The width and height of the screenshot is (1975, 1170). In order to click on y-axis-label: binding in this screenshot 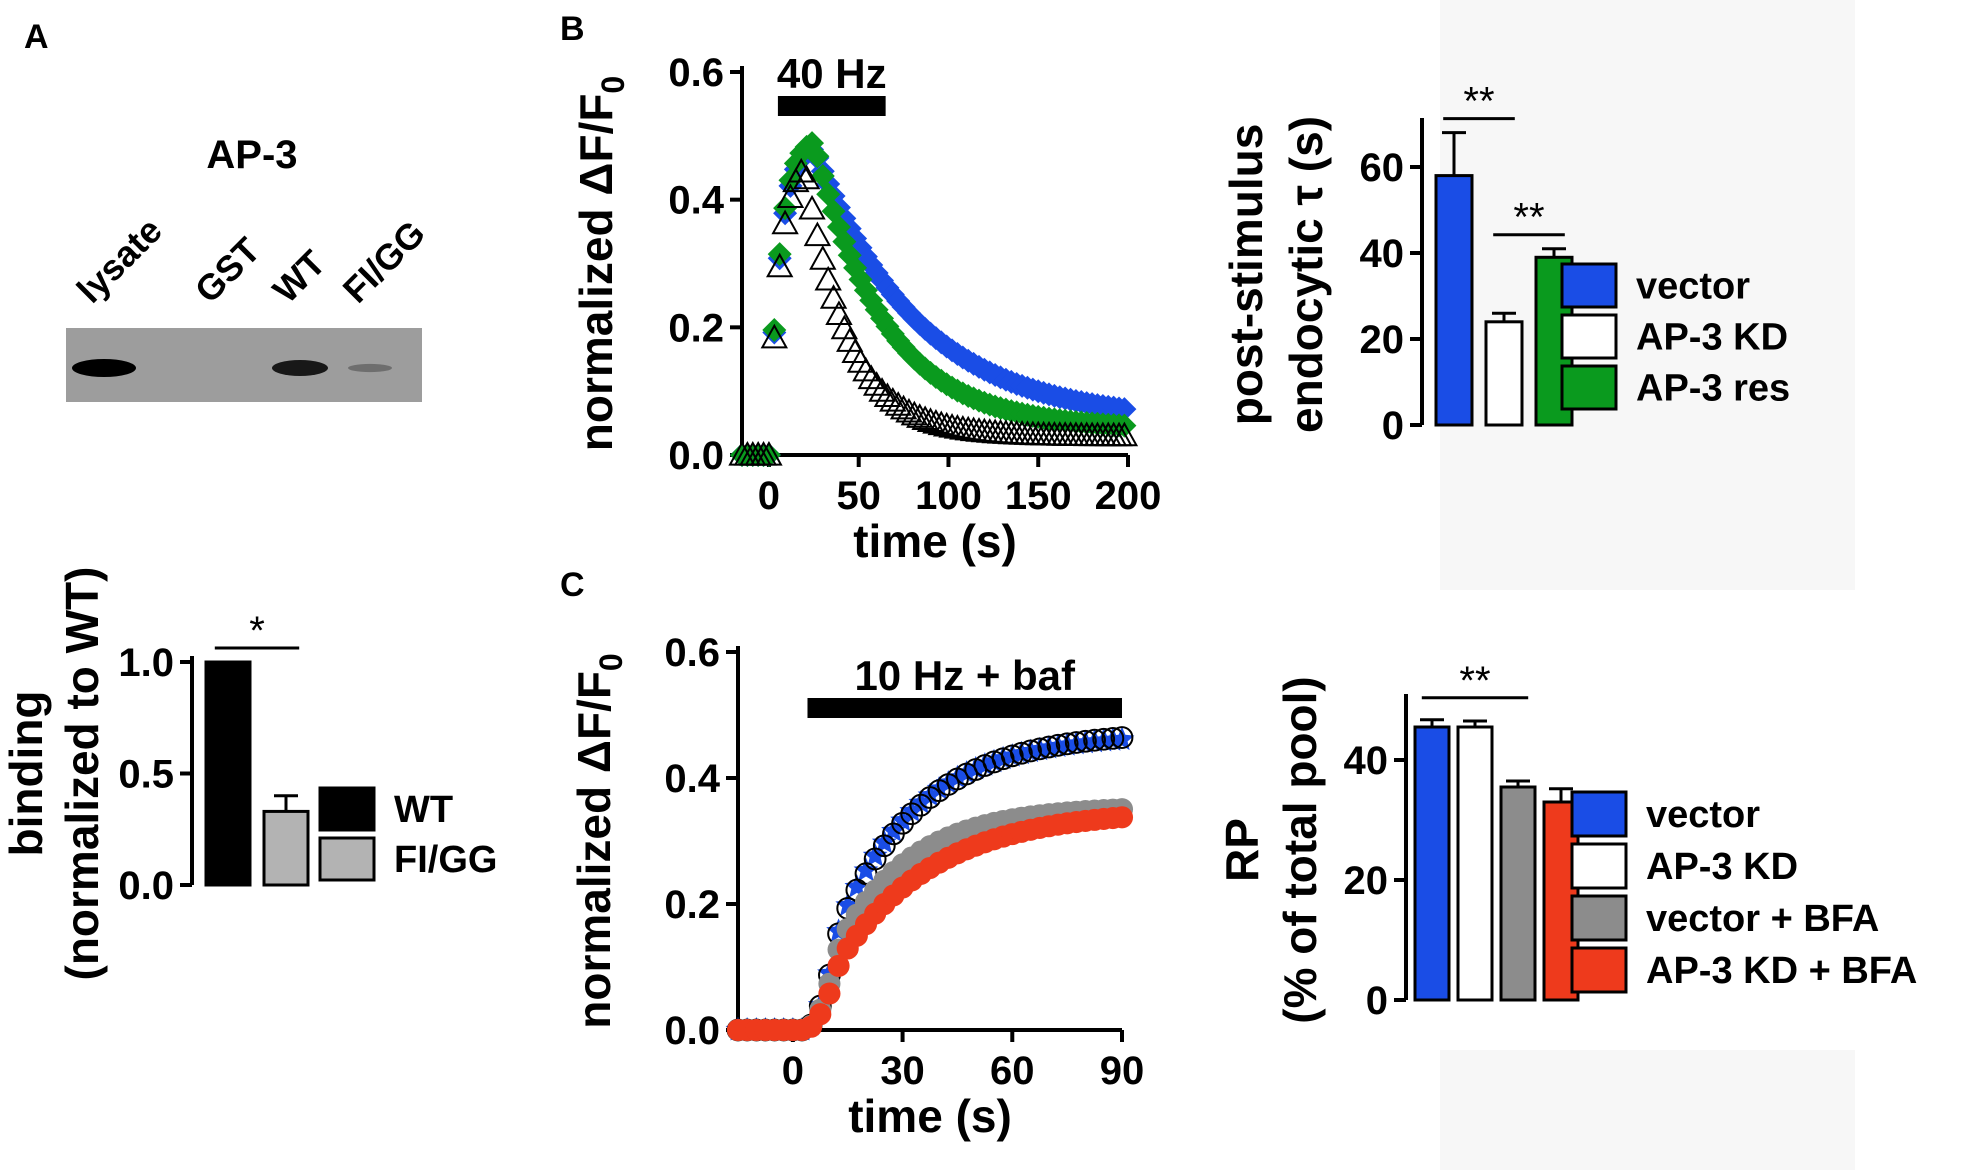, I will do `click(26, 773)`.